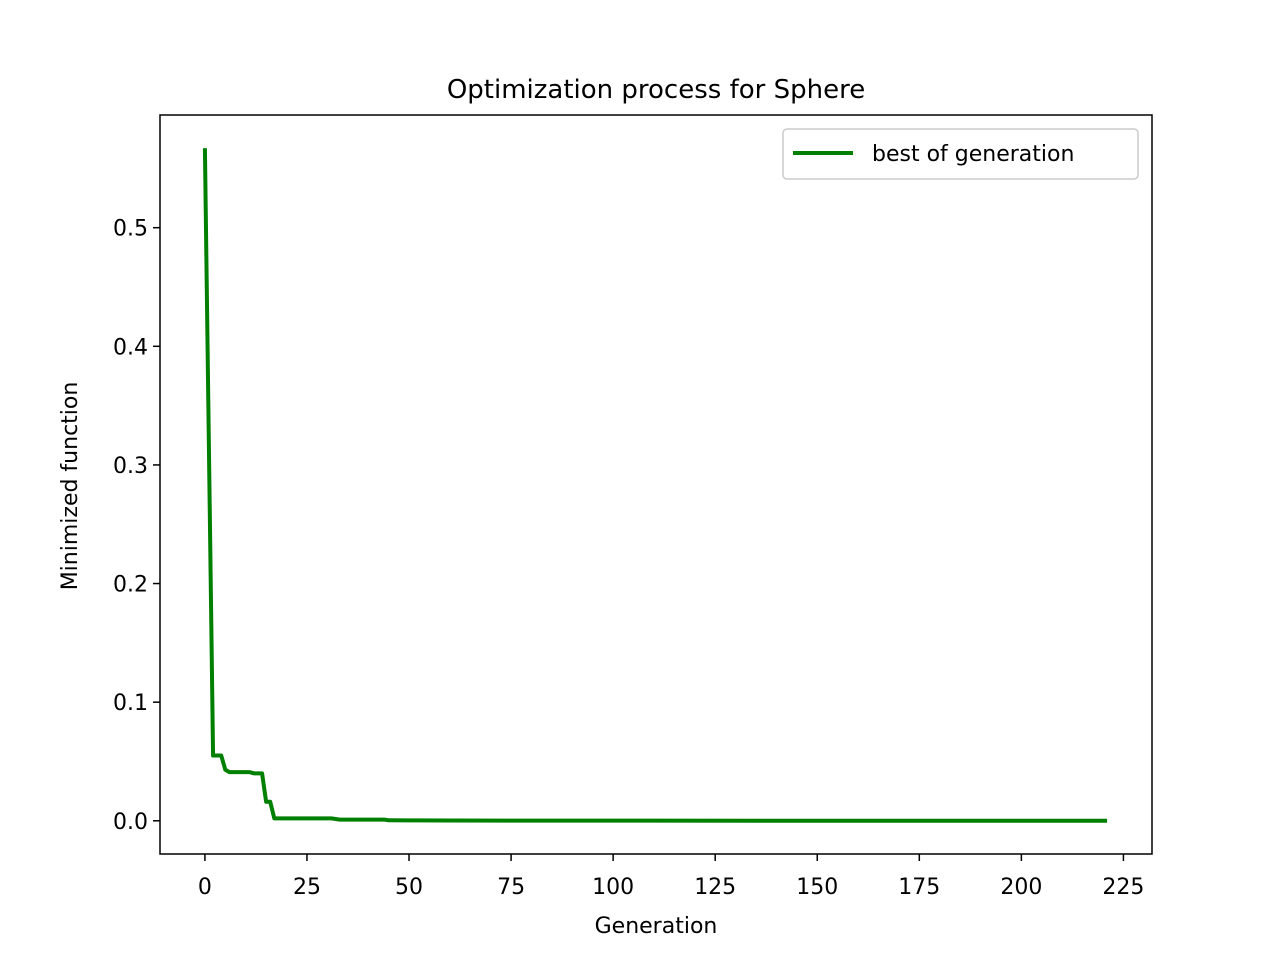 The height and width of the screenshot is (960, 1280). What do you see at coordinates (671, 877) in the screenshot?
I see `x-axis-ticks: 0 25 50 75 100 125 150 175 200 225` at bounding box center [671, 877].